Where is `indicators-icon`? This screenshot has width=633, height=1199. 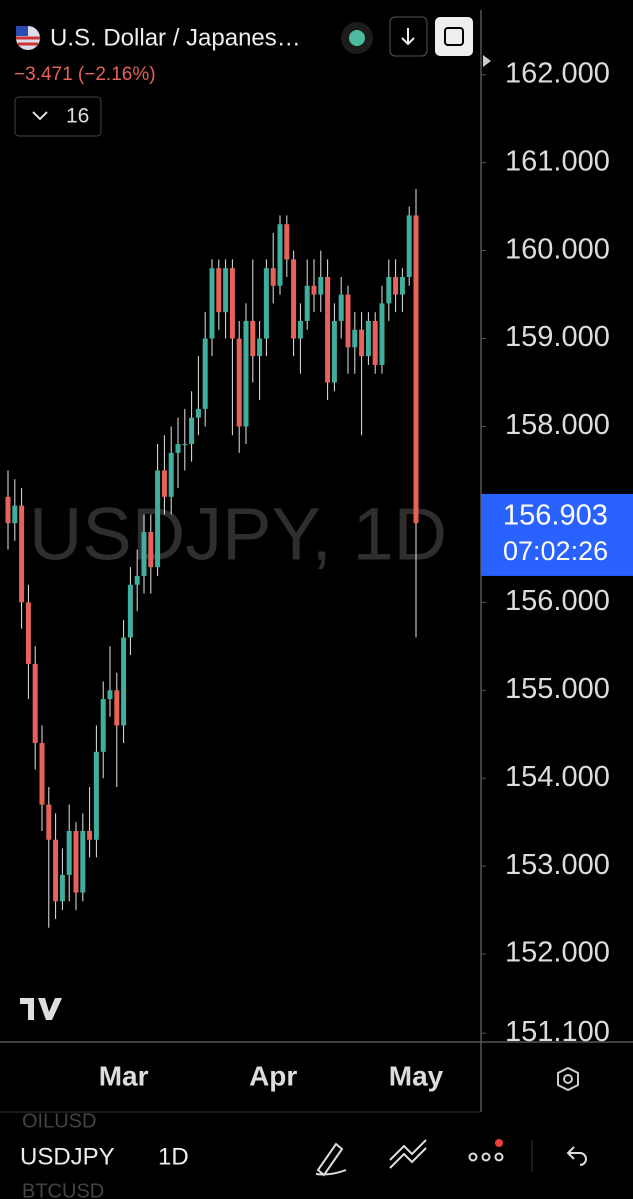 indicators-icon is located at coordinates (408, 1154).